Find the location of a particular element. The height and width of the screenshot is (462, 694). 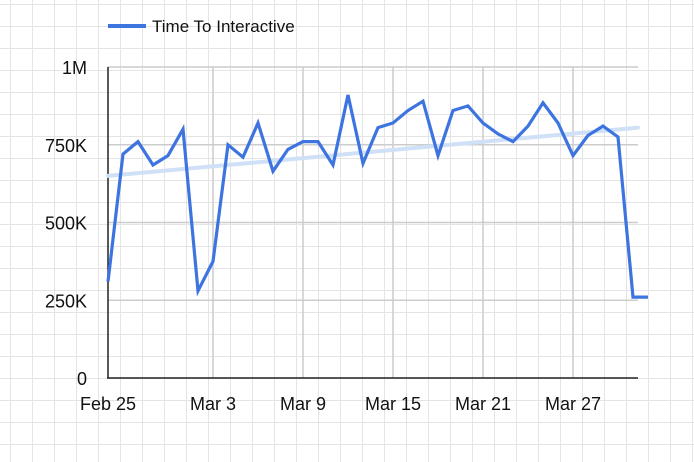

x-tick-label: Mar 9 is located at coordinates (303, 404).